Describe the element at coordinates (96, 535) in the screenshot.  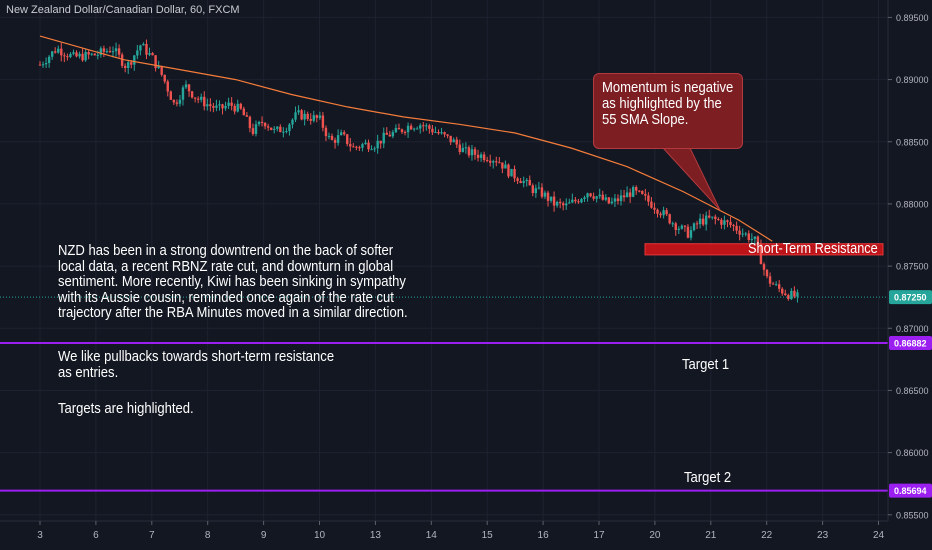
I see `time-tick-label: 6` at that location.